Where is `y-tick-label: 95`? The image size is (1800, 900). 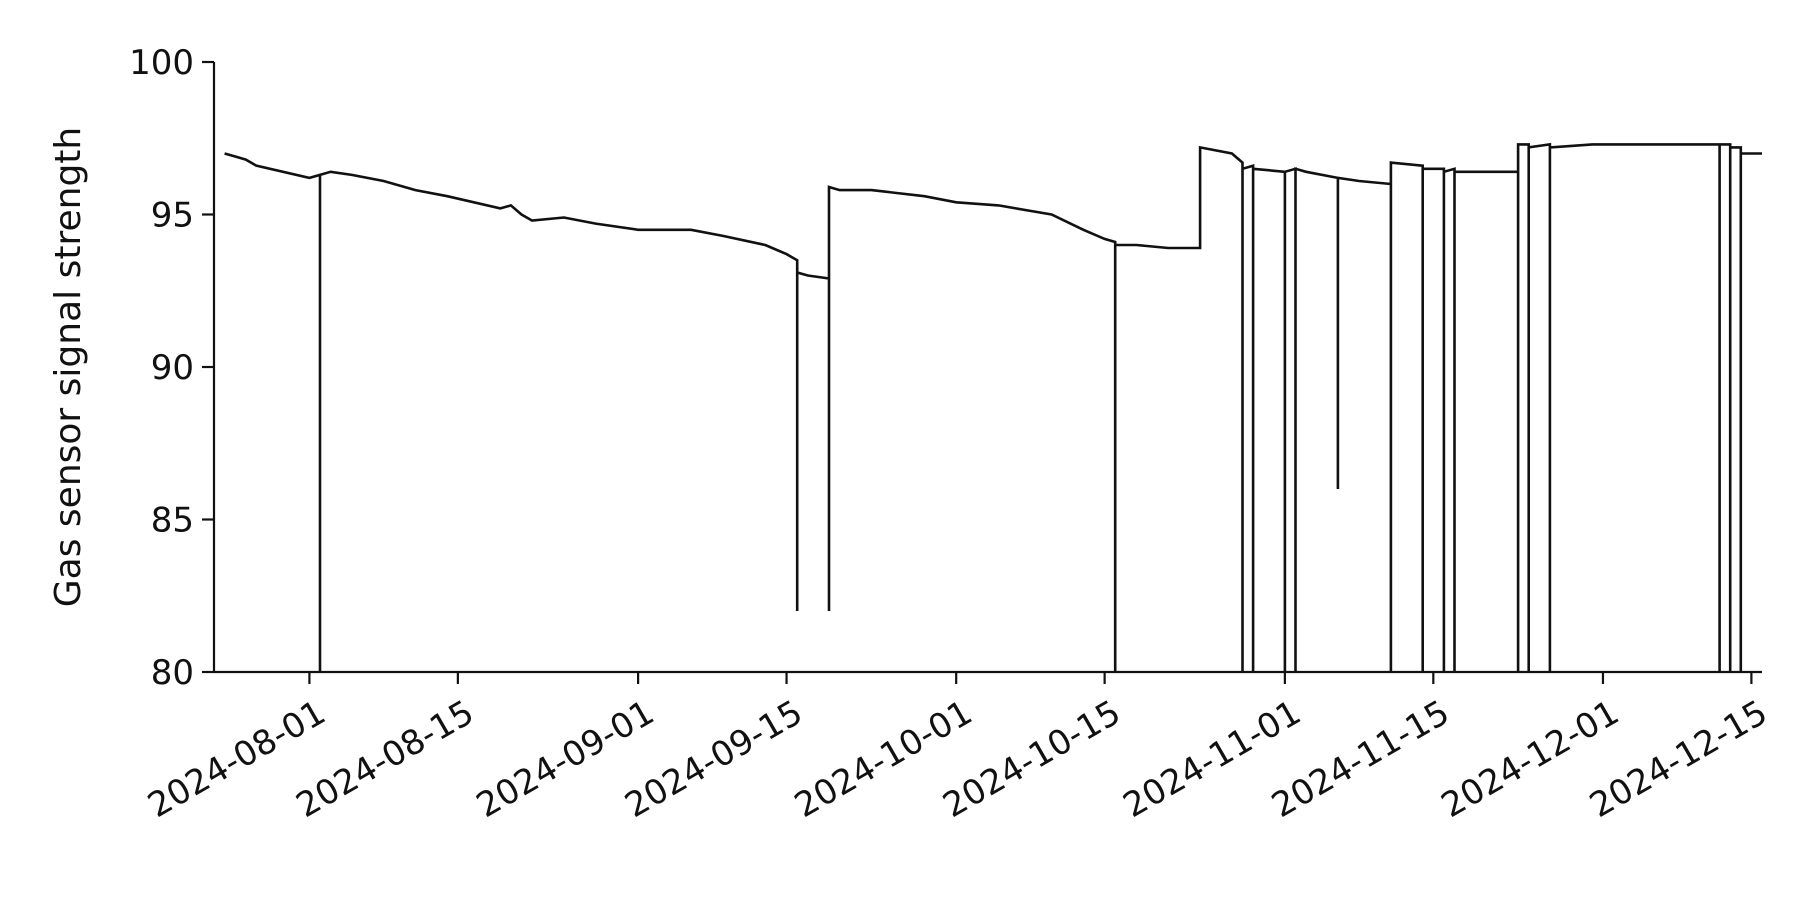 y-tick-label: 95 is located at coordinates (172, 216).